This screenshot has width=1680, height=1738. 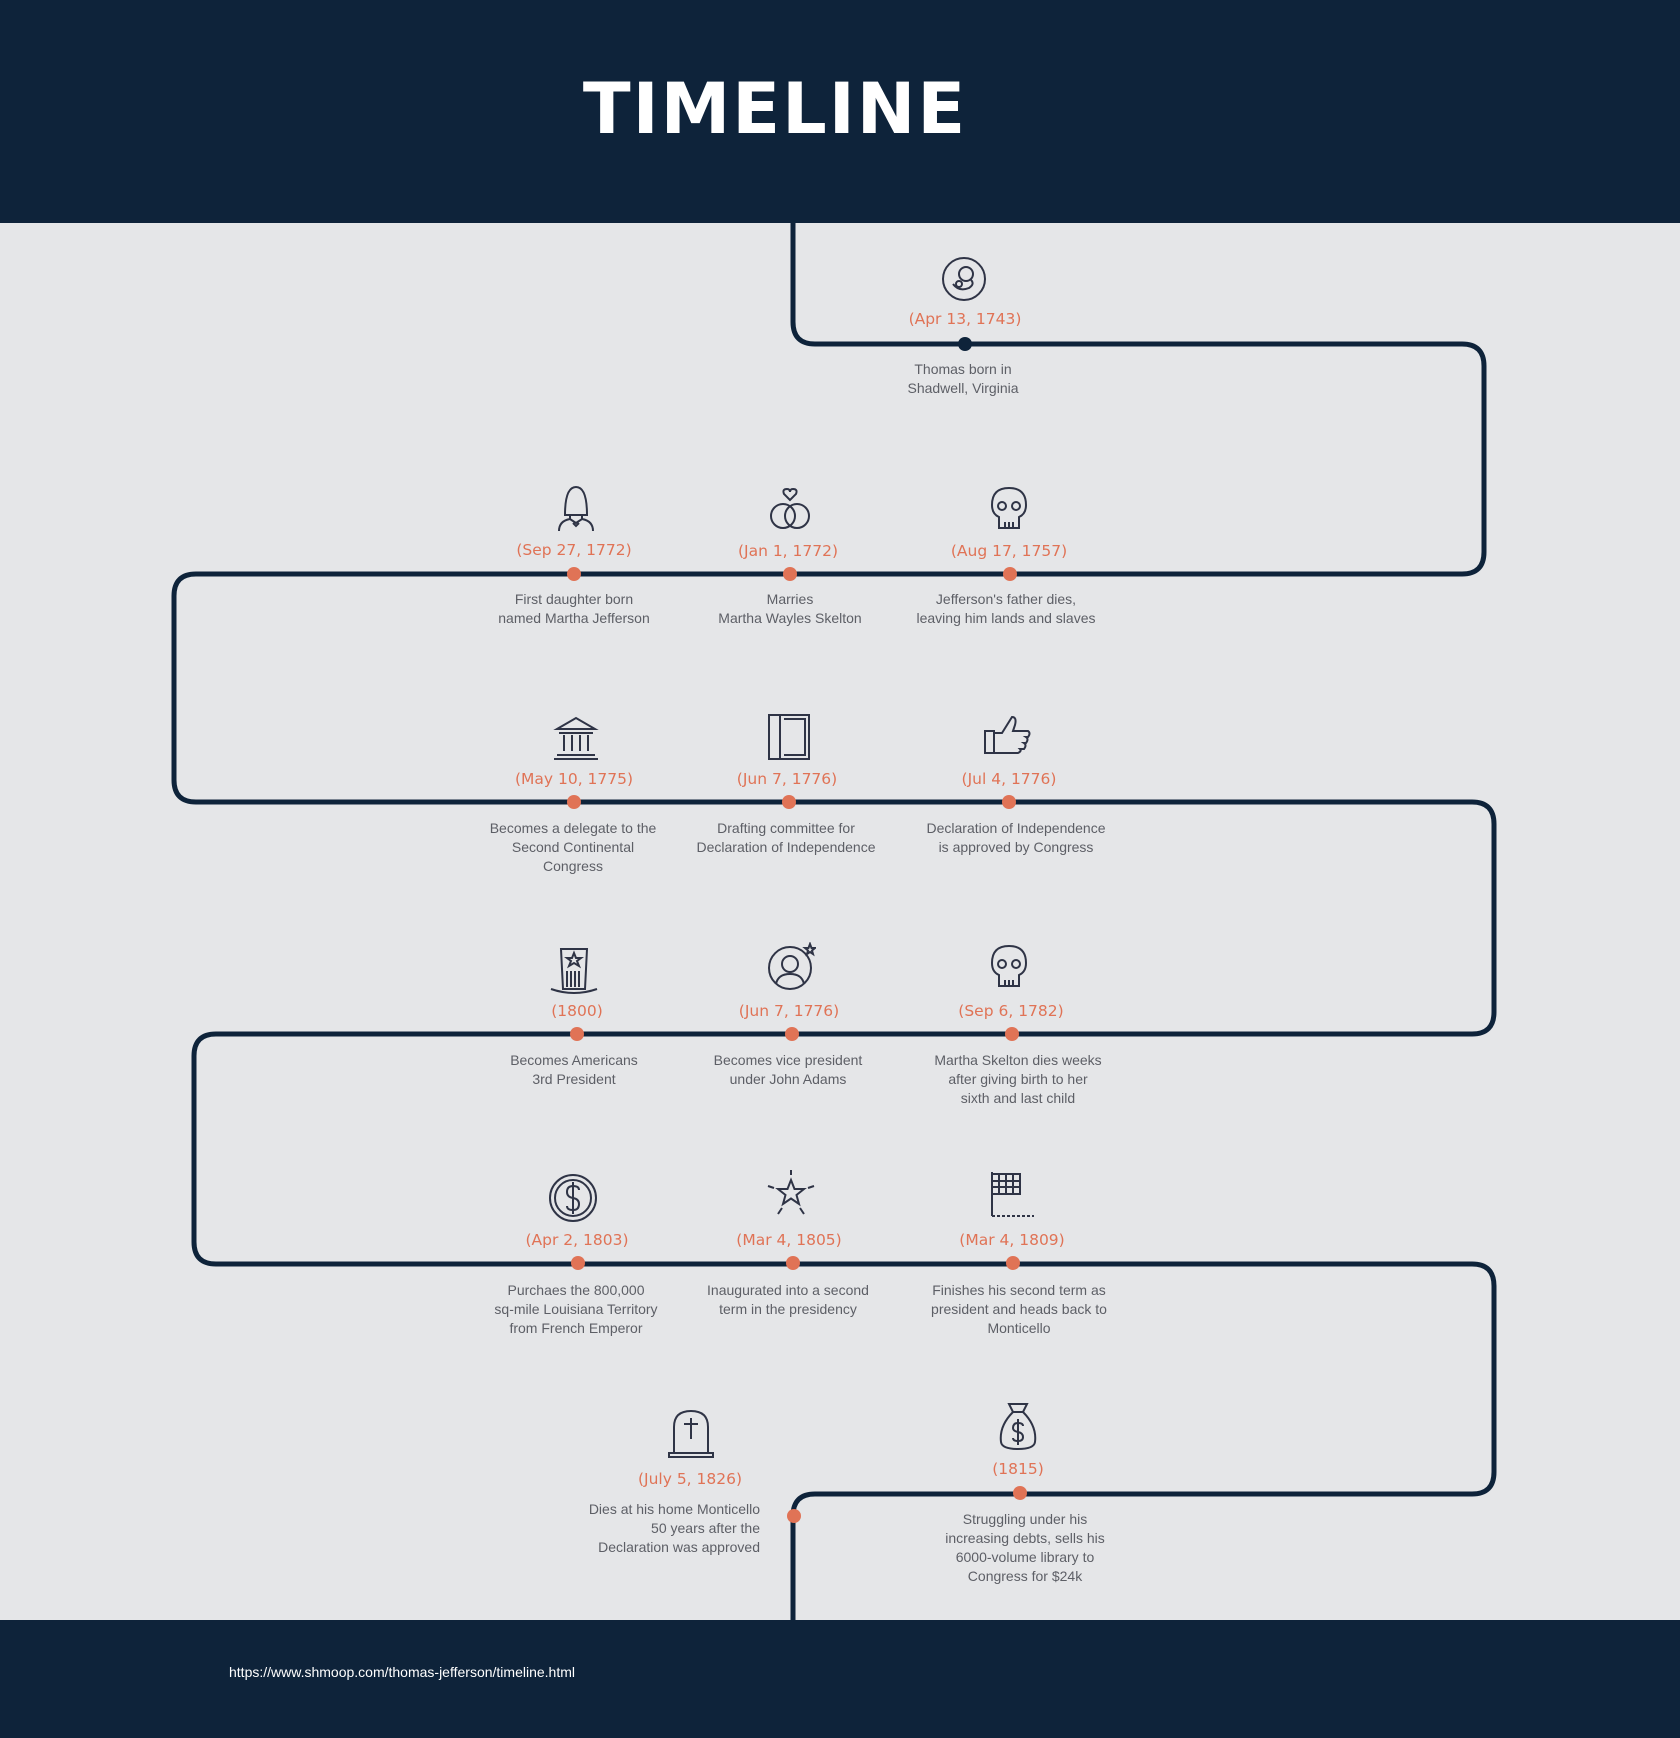 What do you see at coordinates (789, 1240) in the screenshot?
I see `event-date: (Mar 4, 1805)` at bounding box center [789, 1240].